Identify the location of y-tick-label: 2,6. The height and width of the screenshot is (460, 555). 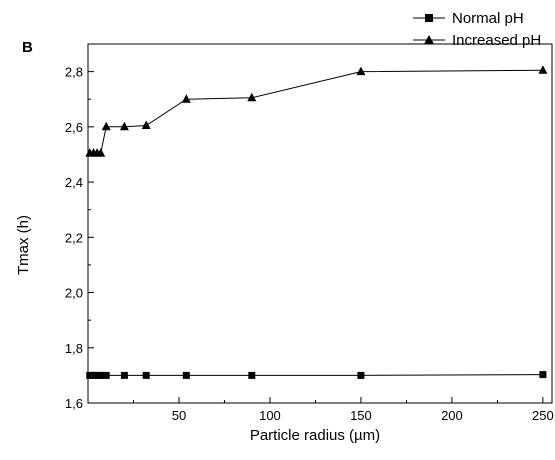
(74, 127).